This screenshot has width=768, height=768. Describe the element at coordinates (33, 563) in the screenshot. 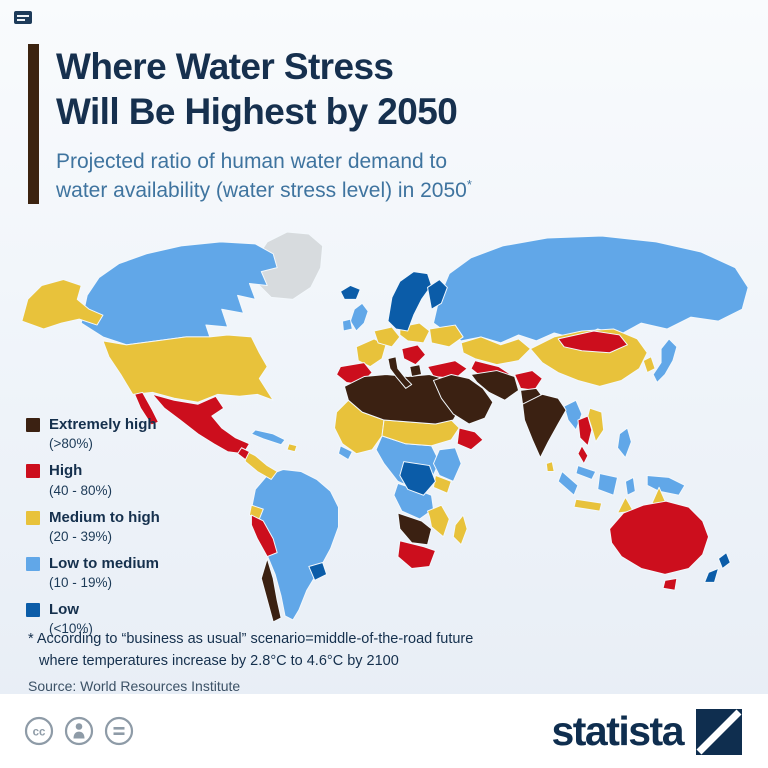

I see `legend-swatch-low-to-medium` at that location.